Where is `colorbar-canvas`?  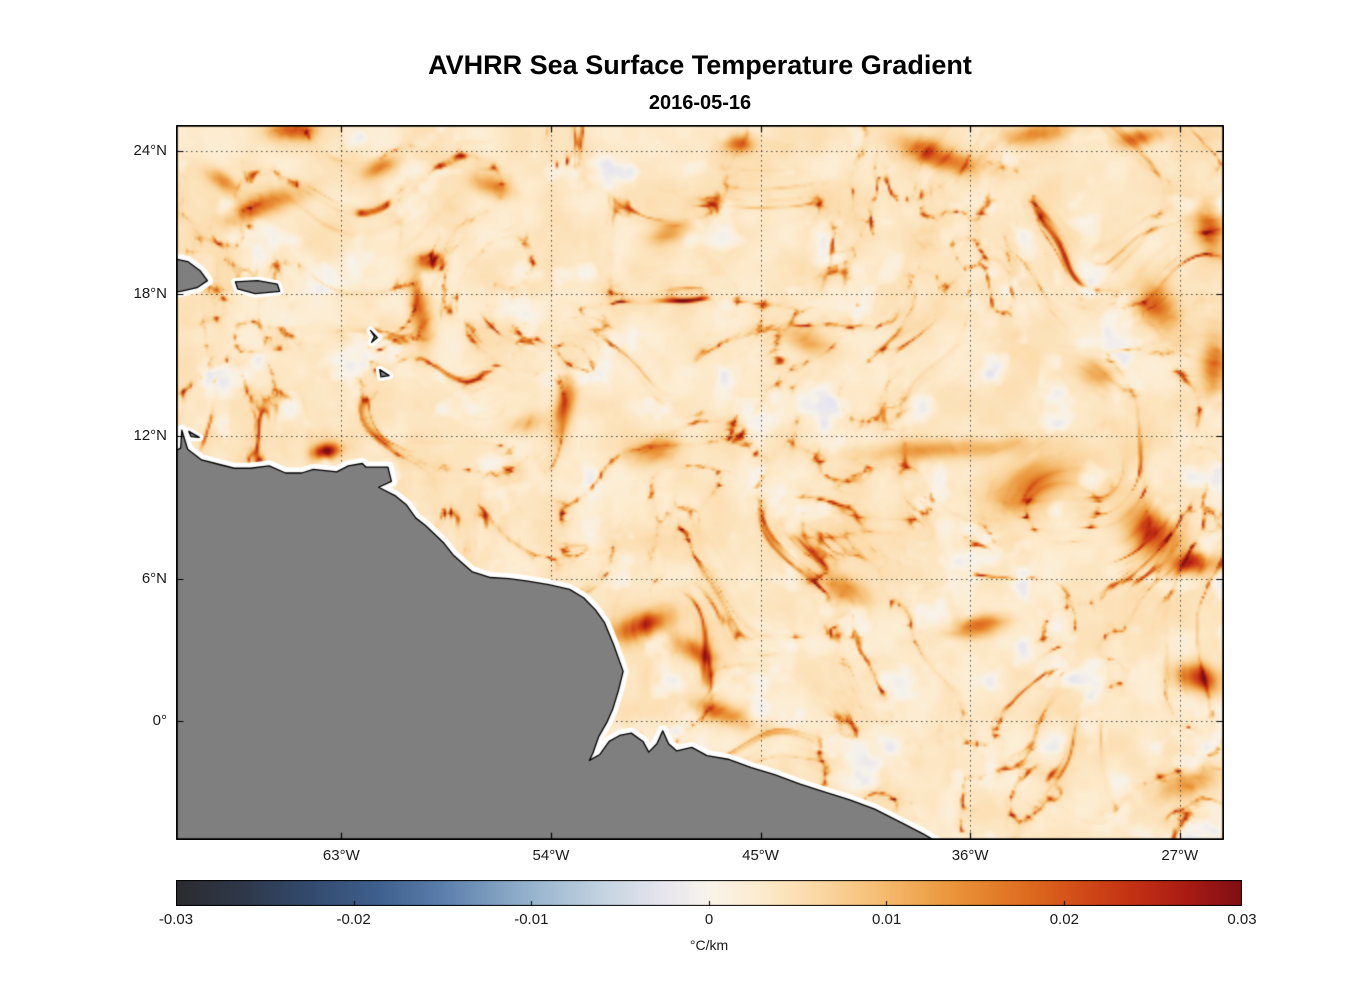
colorbar-canvas is located at coordinates (709, 893).